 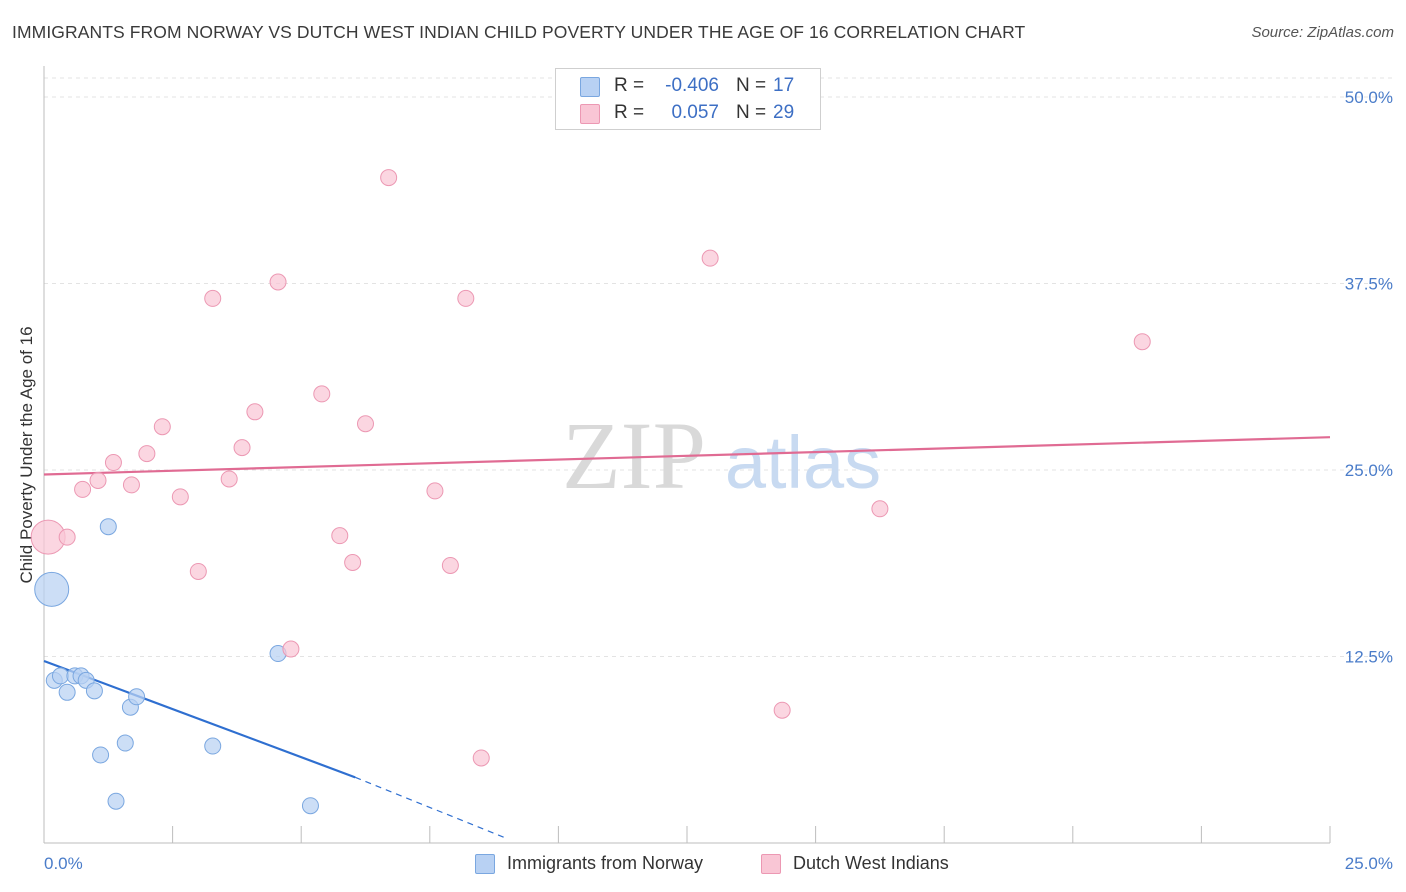 I want to click on x-tick-label: 25.0%, so click(x=1369, y=863).